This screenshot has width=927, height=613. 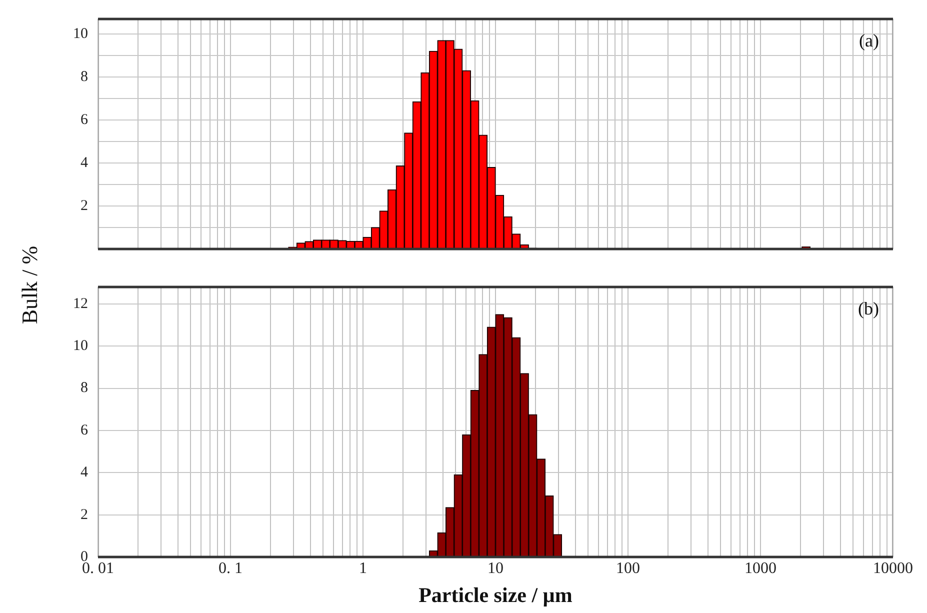 I want to click on x-tick-label: 100, so click(x=628, y=568).